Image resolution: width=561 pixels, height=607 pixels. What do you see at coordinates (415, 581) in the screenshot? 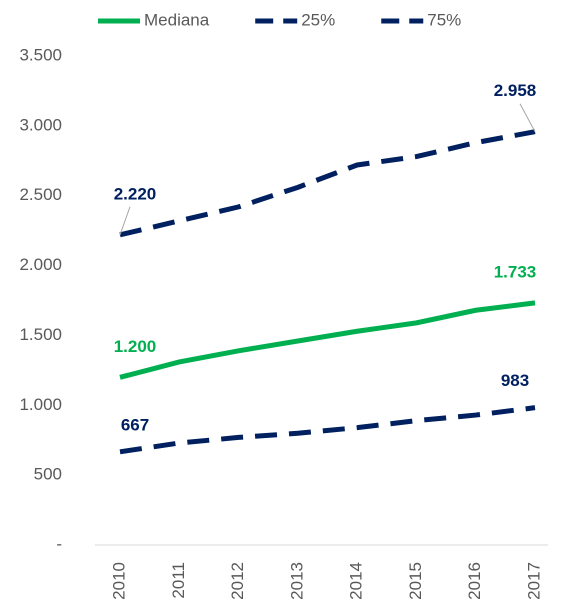
I see `x-tick-label: 2015` at bounding box center [415, 581].